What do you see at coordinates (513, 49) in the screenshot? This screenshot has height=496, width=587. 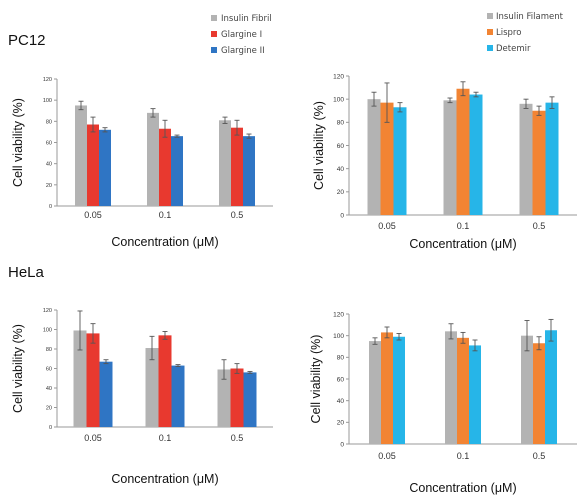 I see `legend-label-detemir: Detemir` at bounding box center [513, 49].